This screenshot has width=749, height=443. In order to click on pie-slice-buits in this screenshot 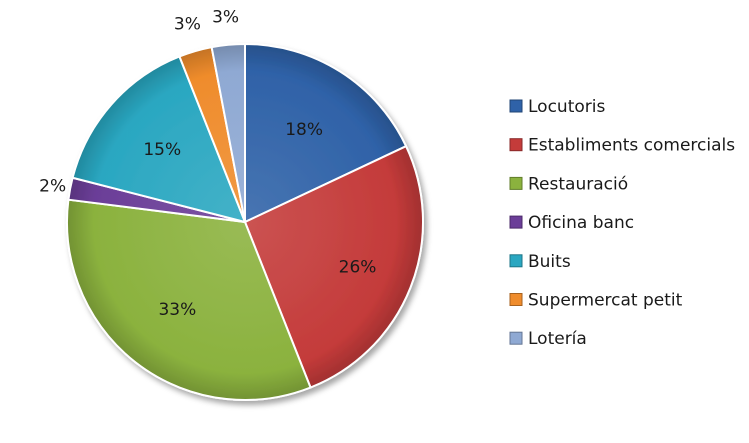, I will do `click(159, 139)`.